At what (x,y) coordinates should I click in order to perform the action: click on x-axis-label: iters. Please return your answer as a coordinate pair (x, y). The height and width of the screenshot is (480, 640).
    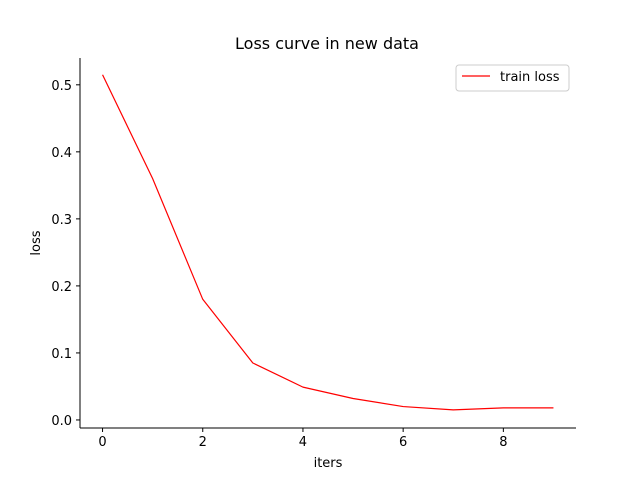
    Looking at the image, I should click on (328, 463).